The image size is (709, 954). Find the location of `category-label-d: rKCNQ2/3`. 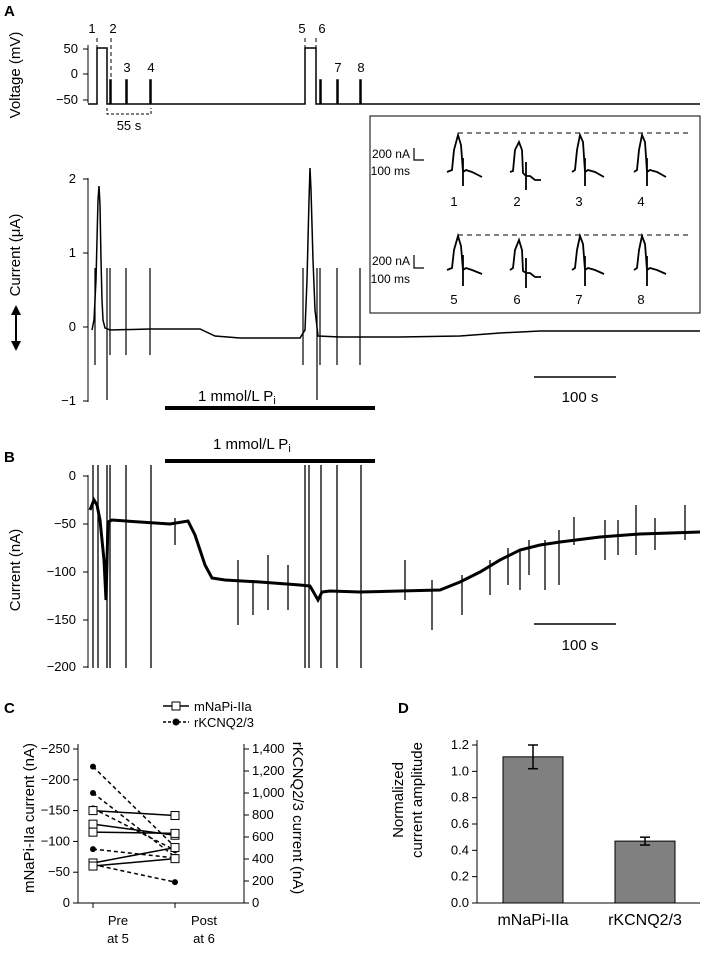

category-label-d: rKCNQ2/3 is located at coordinates (645, 920).